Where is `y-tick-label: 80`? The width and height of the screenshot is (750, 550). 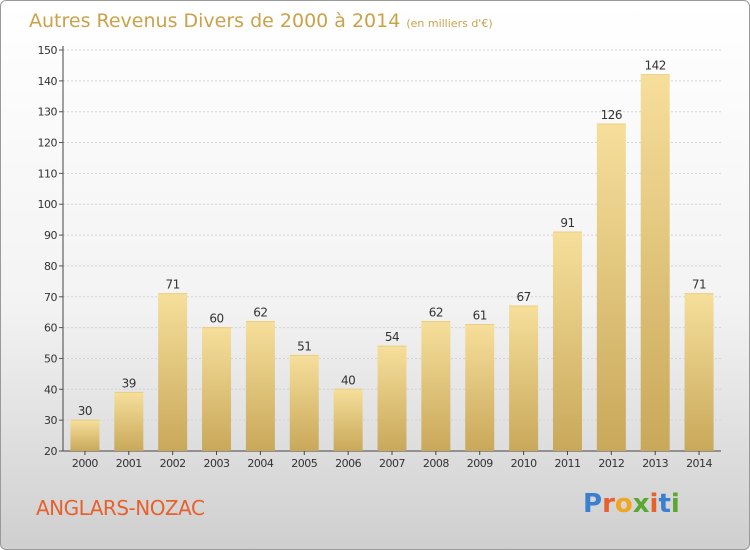 y-tick-label: 80 is located at coordinates (50, 266).